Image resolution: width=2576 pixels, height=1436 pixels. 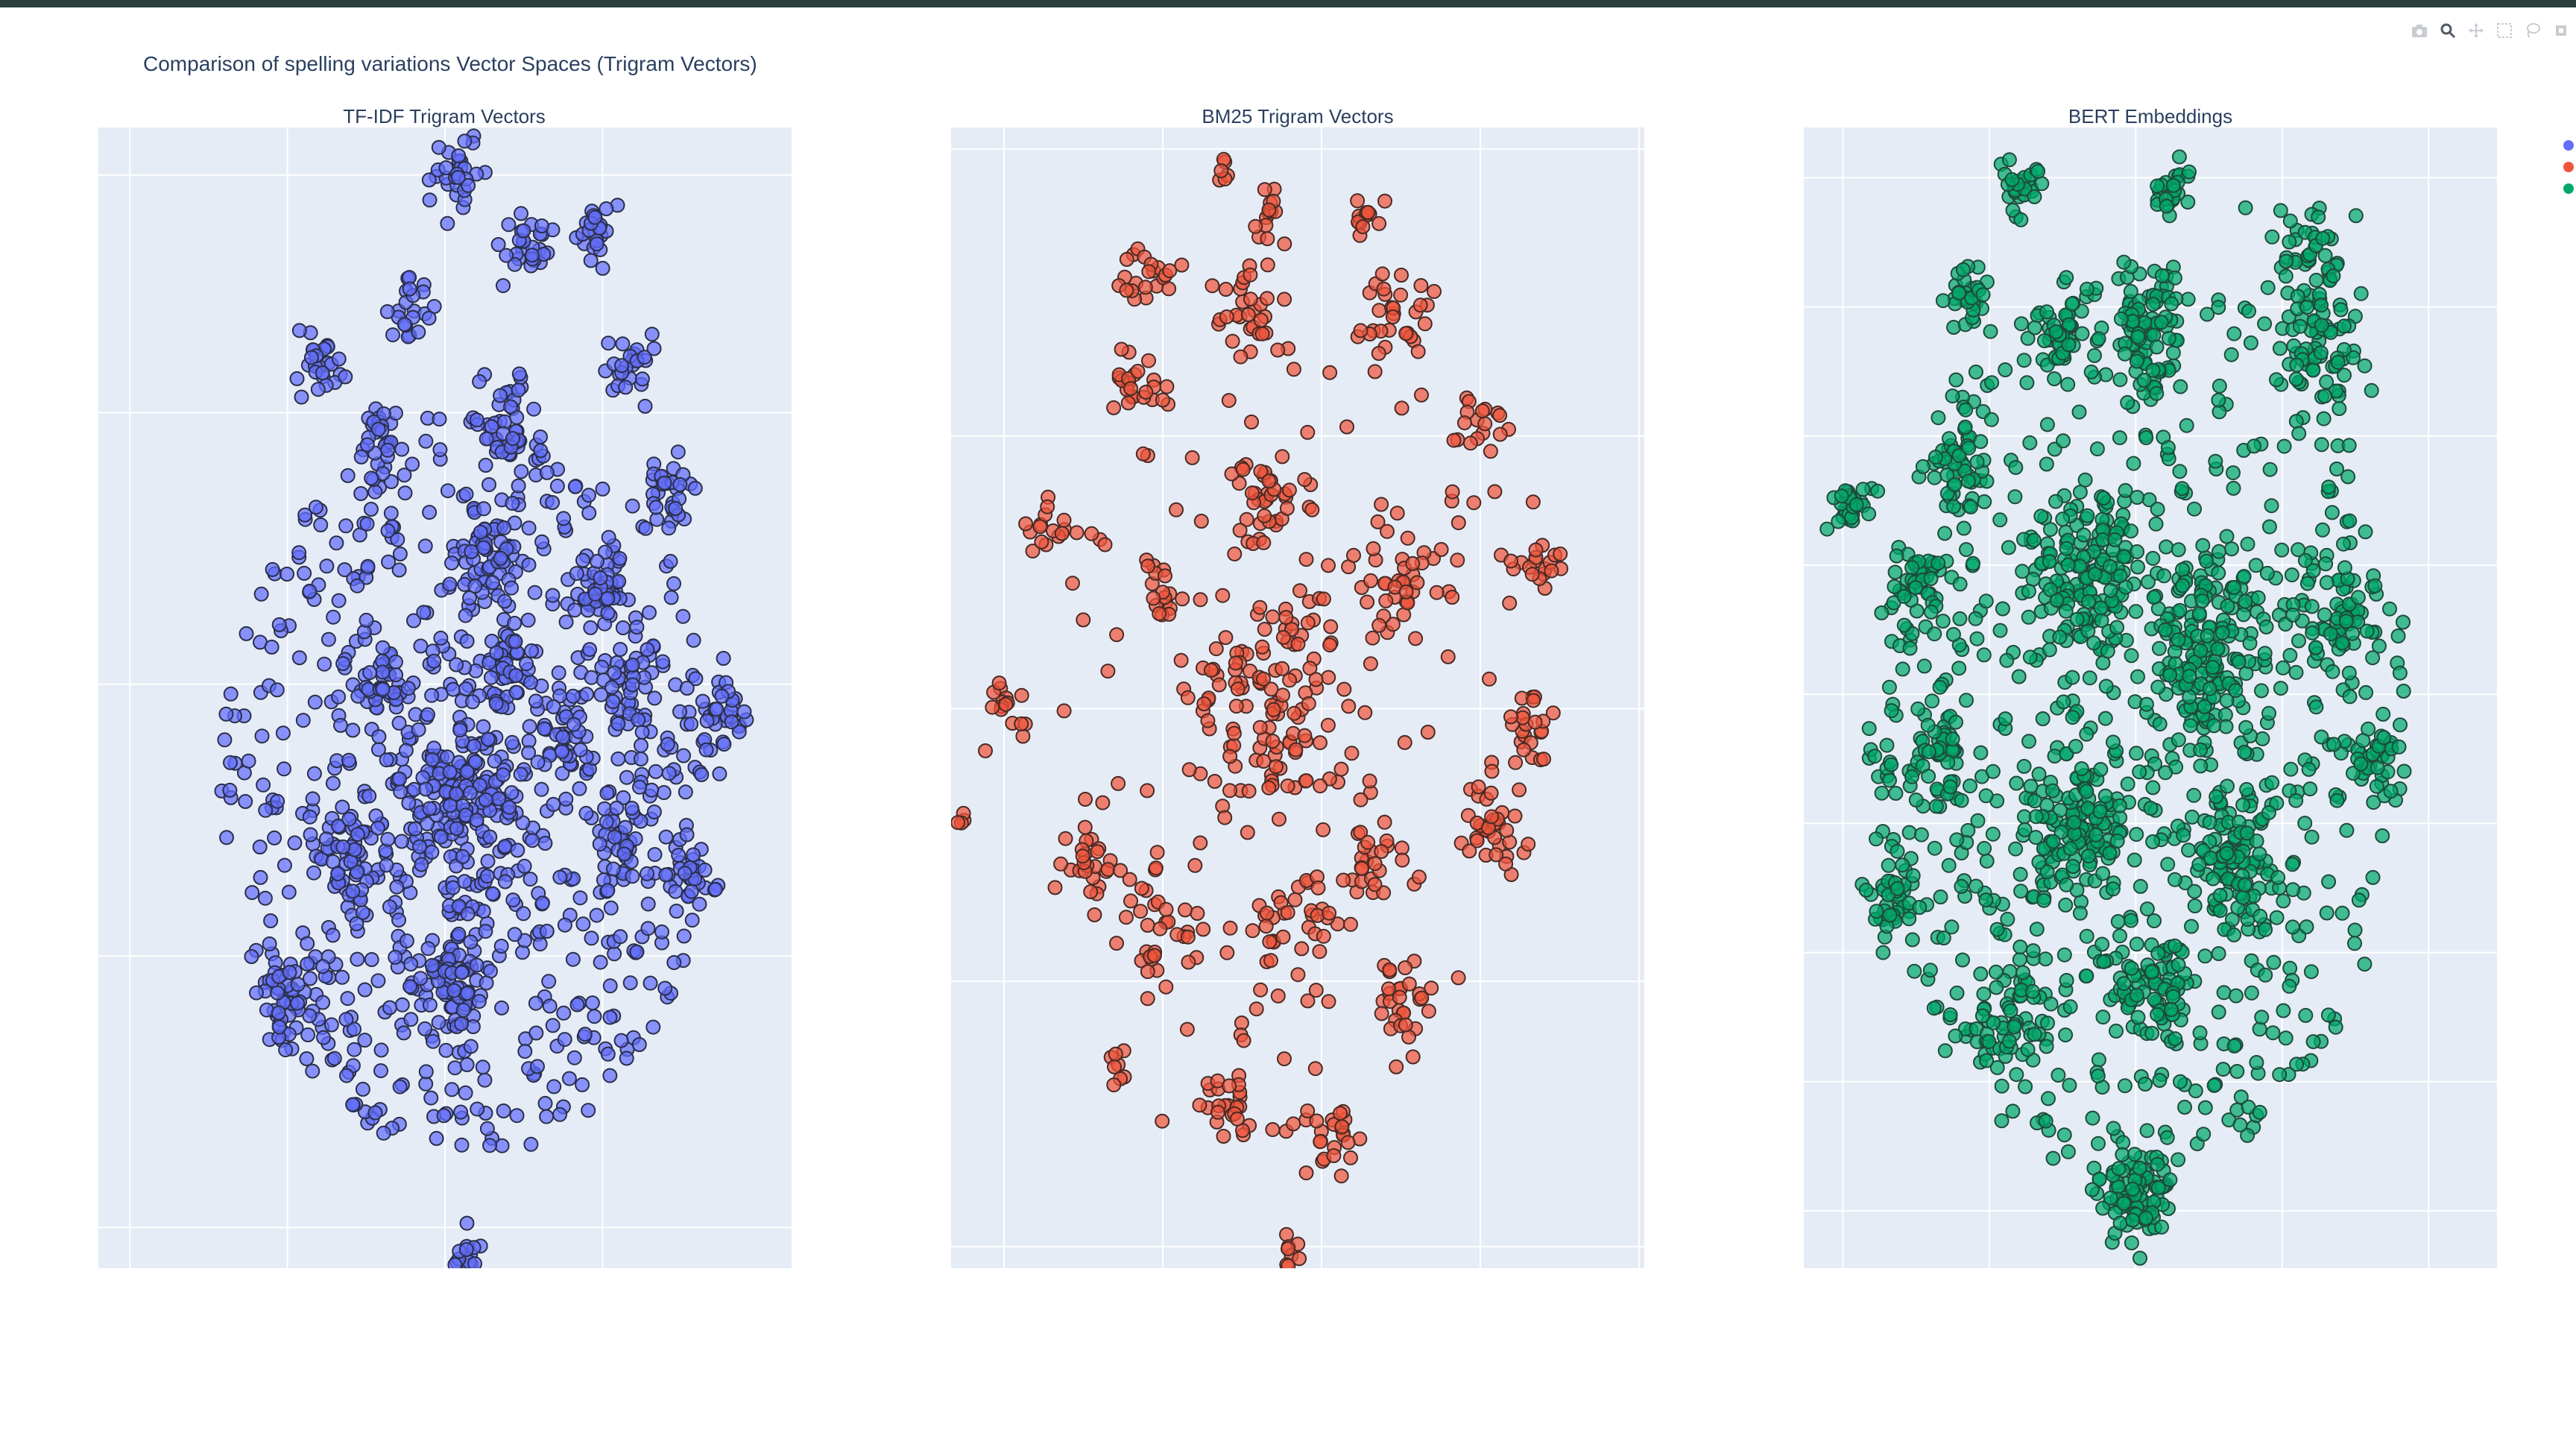 What do you see at coordinates (2532, 31) in the screenshot?
I see `lasso-icon` at bounding box center [2532, 31].